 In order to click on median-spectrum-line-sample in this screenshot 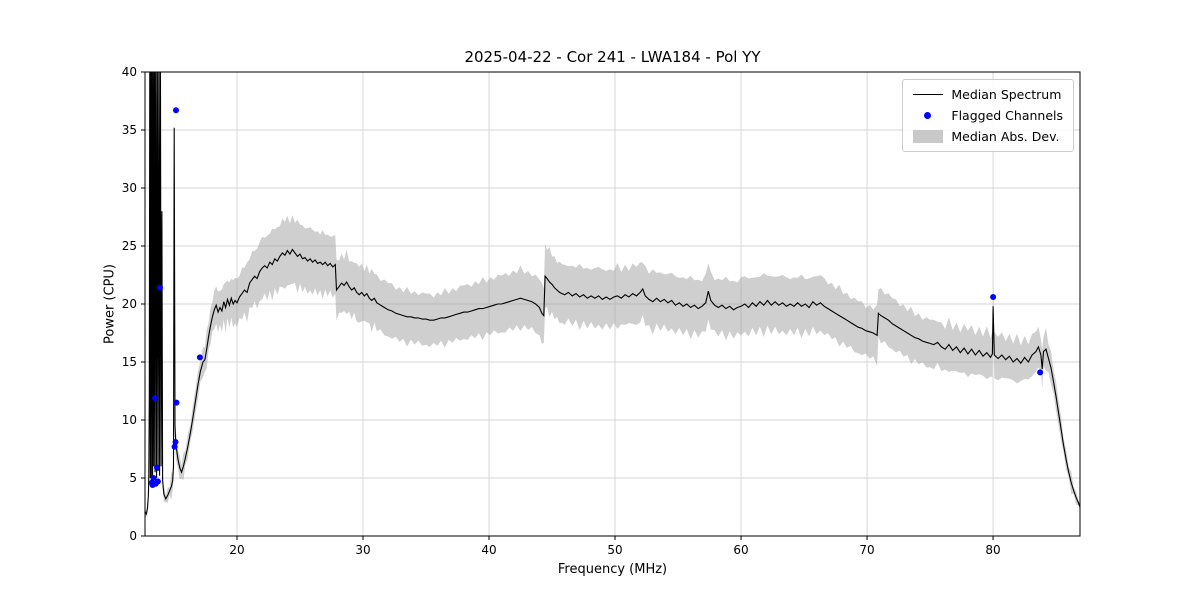, I will do `click(928, 94)`.